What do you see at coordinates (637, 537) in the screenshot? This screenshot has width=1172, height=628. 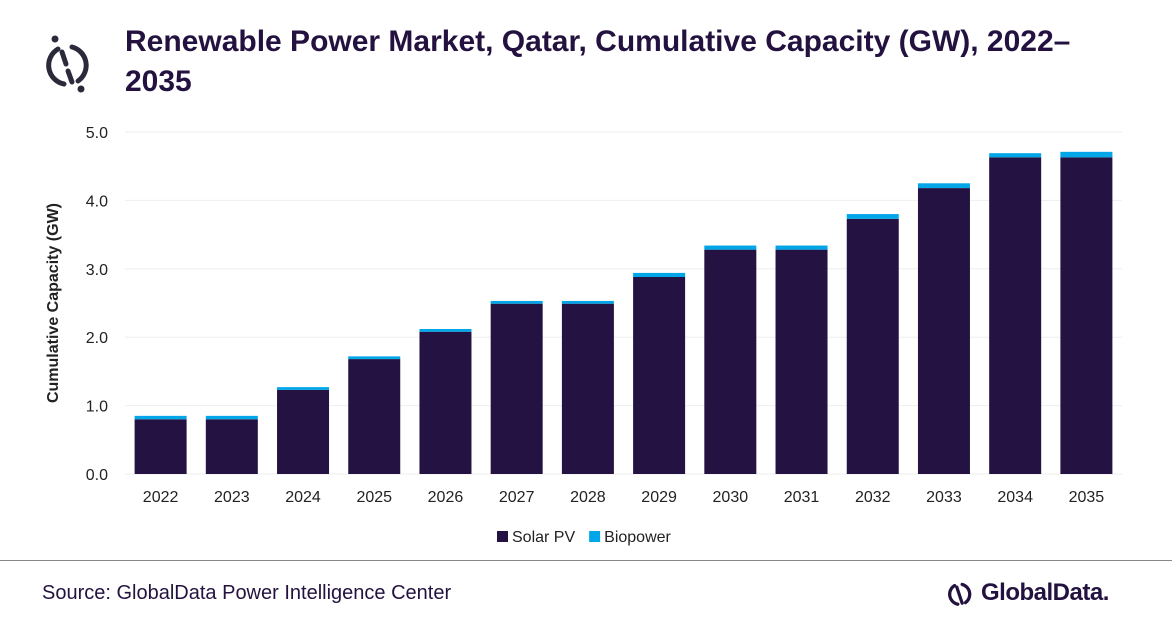 I see `legend-label: Biopower` at bounding box center [637, 537].